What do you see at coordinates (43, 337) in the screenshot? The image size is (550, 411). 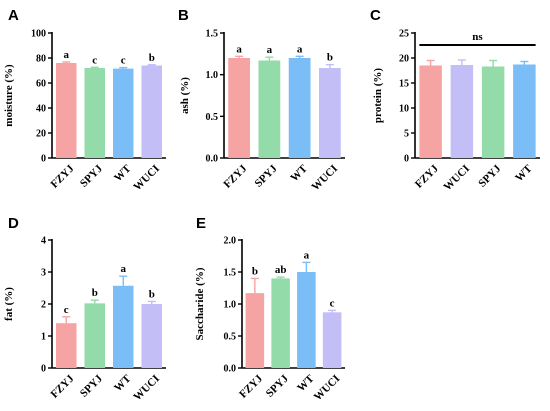 I see `y-tick-label: 1` at bounding box center [43, 337].